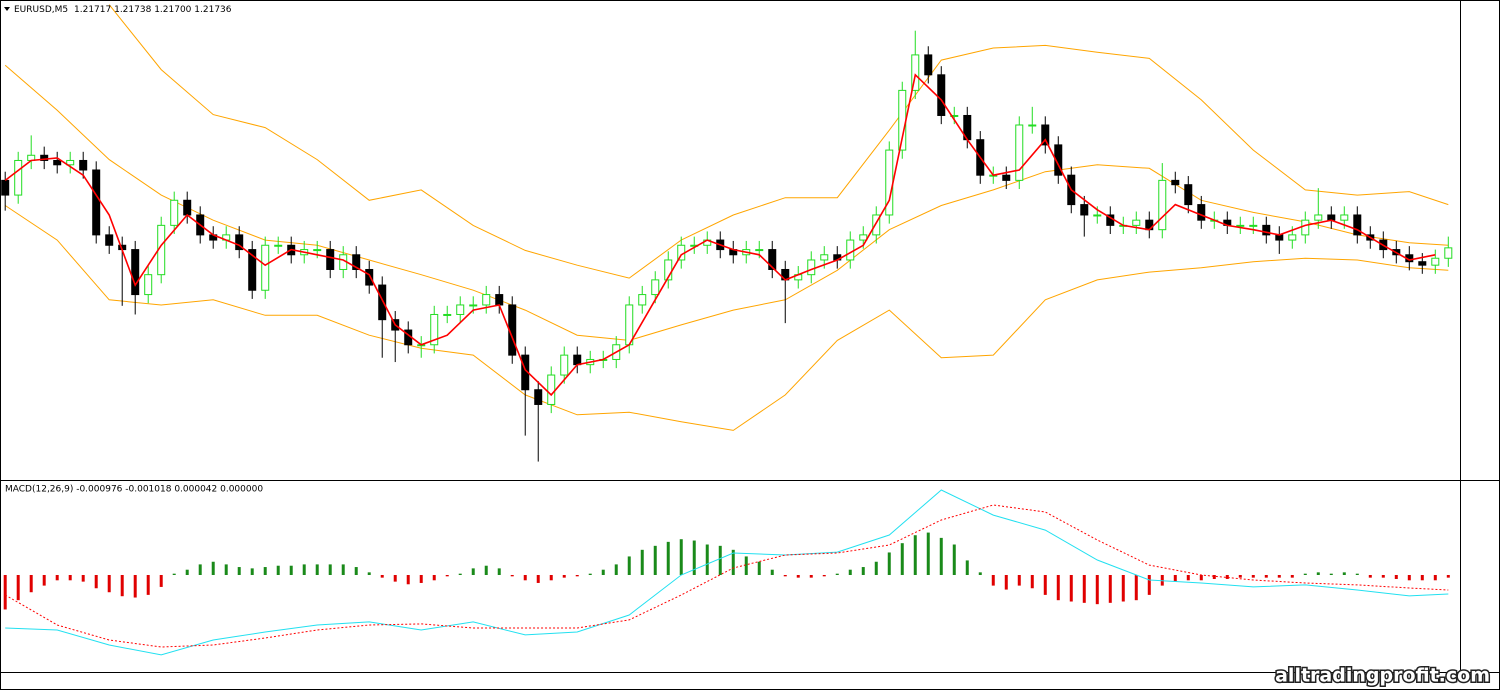 This screenshot has height=690, width=1500. Describe the element at coordinates (7, 9) in the screenshot. I see `menu-arrow` at that location.